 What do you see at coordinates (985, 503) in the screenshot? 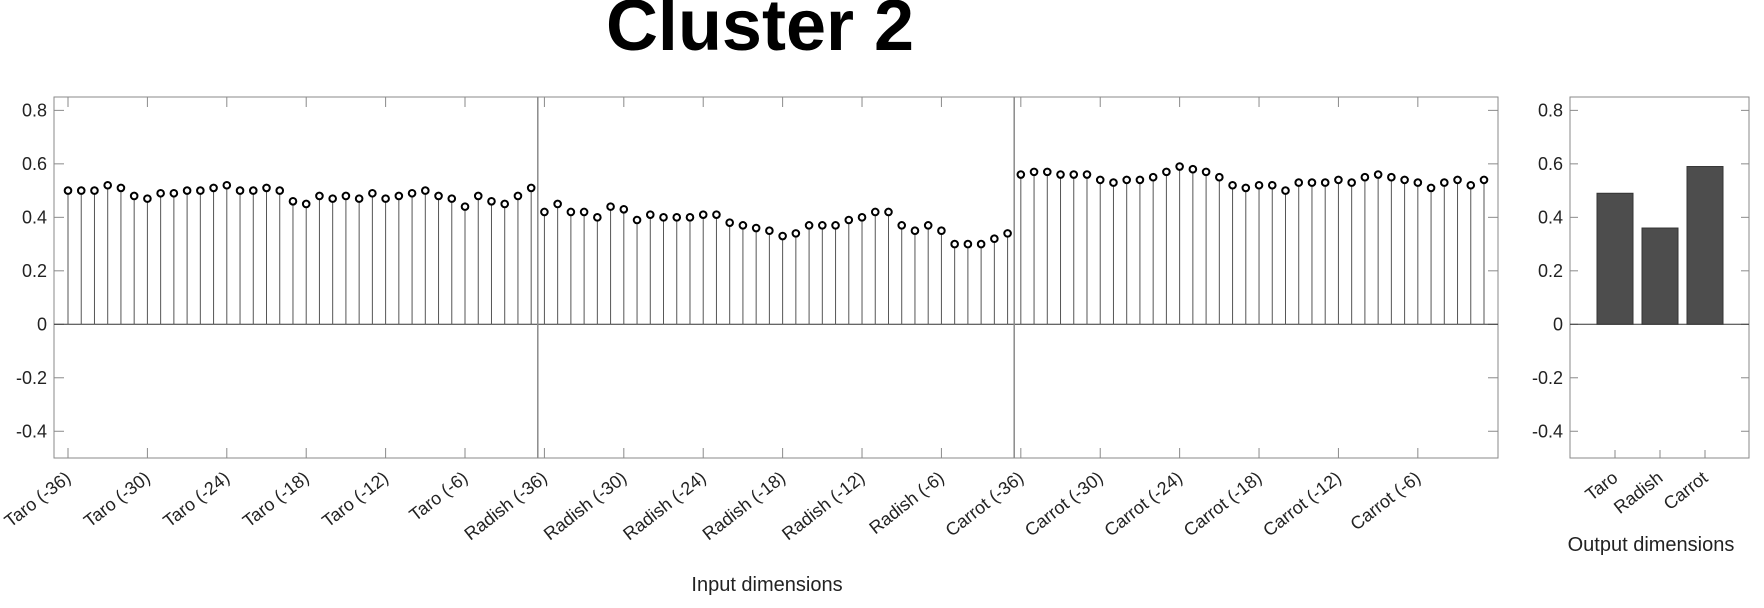
I see `x-tick-label: Carrot (-36)` at bounding box center [985, 503].